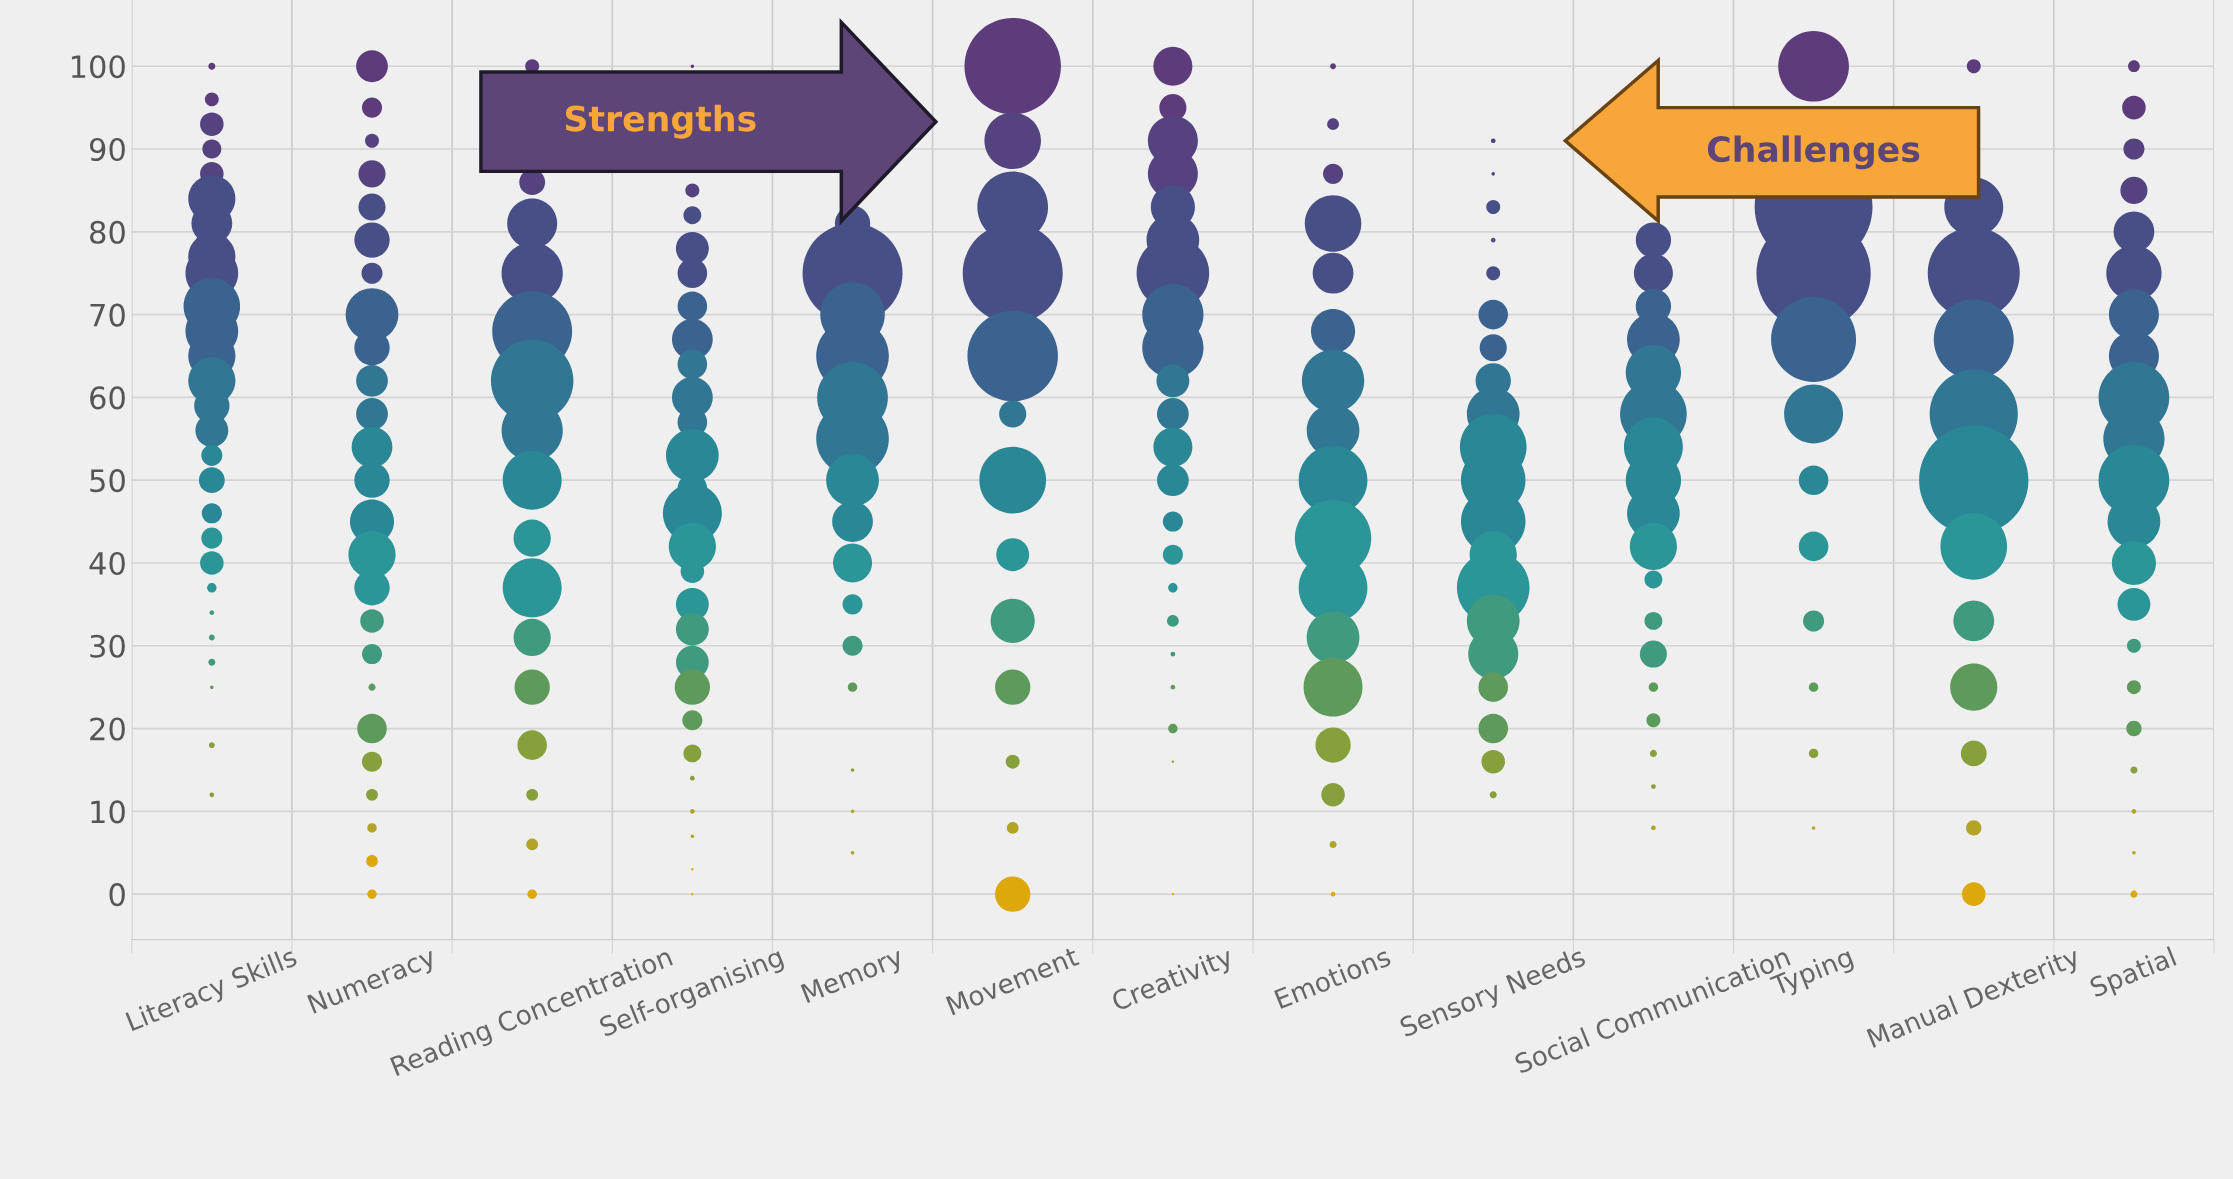  I want to click on annotation: Strengths, so click(660, 121).